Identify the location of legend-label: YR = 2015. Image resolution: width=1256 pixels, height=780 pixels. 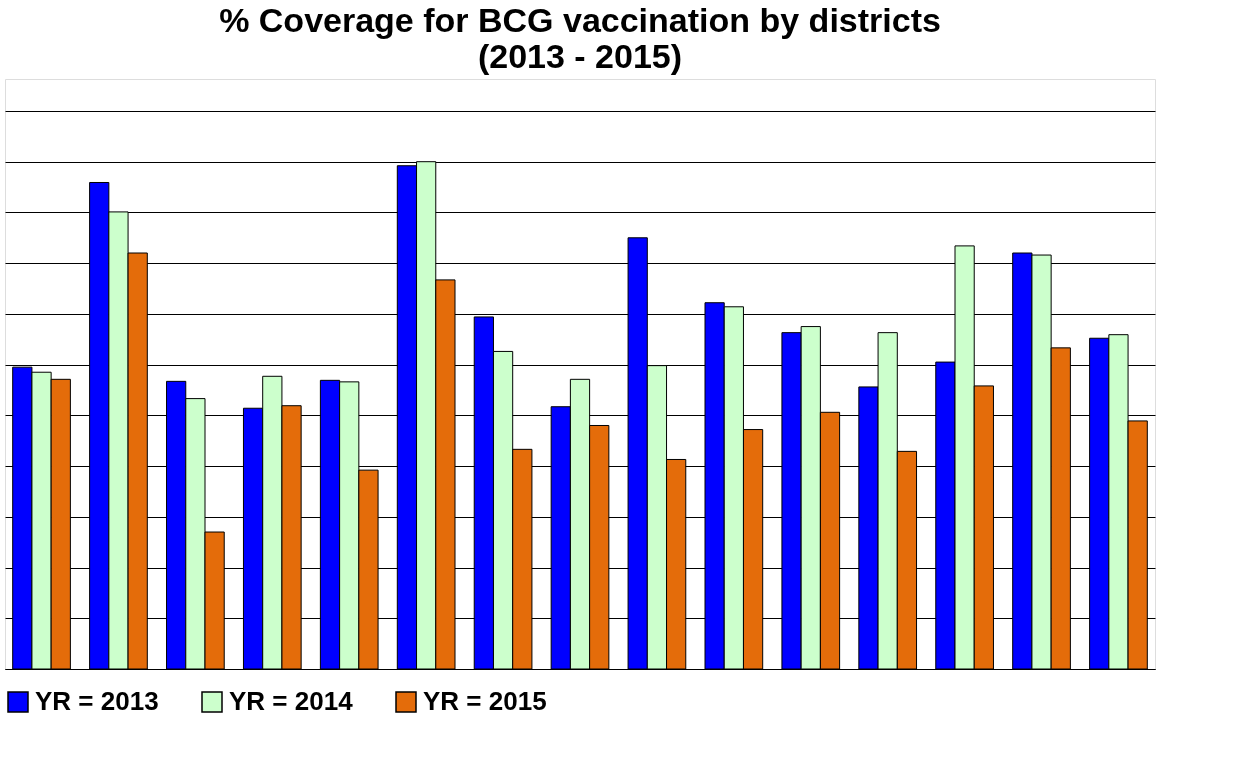
(485, 701).